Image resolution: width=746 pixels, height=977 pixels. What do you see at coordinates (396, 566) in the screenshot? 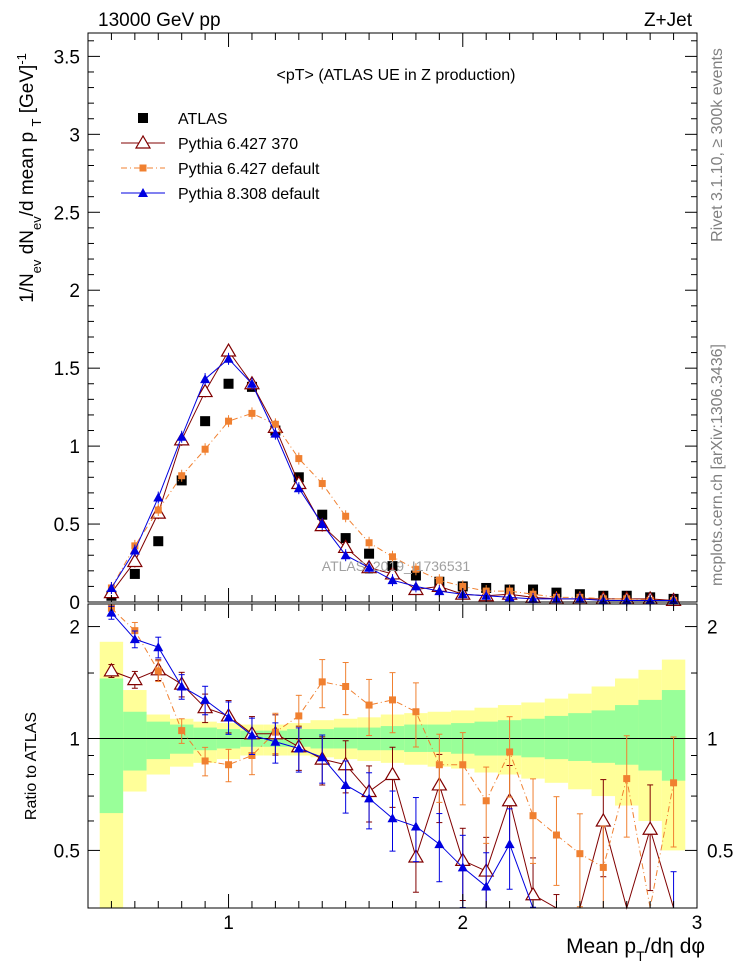
I see `watermark-label: ATLAS_2019_I1736531` at bounding box center [396, 566].